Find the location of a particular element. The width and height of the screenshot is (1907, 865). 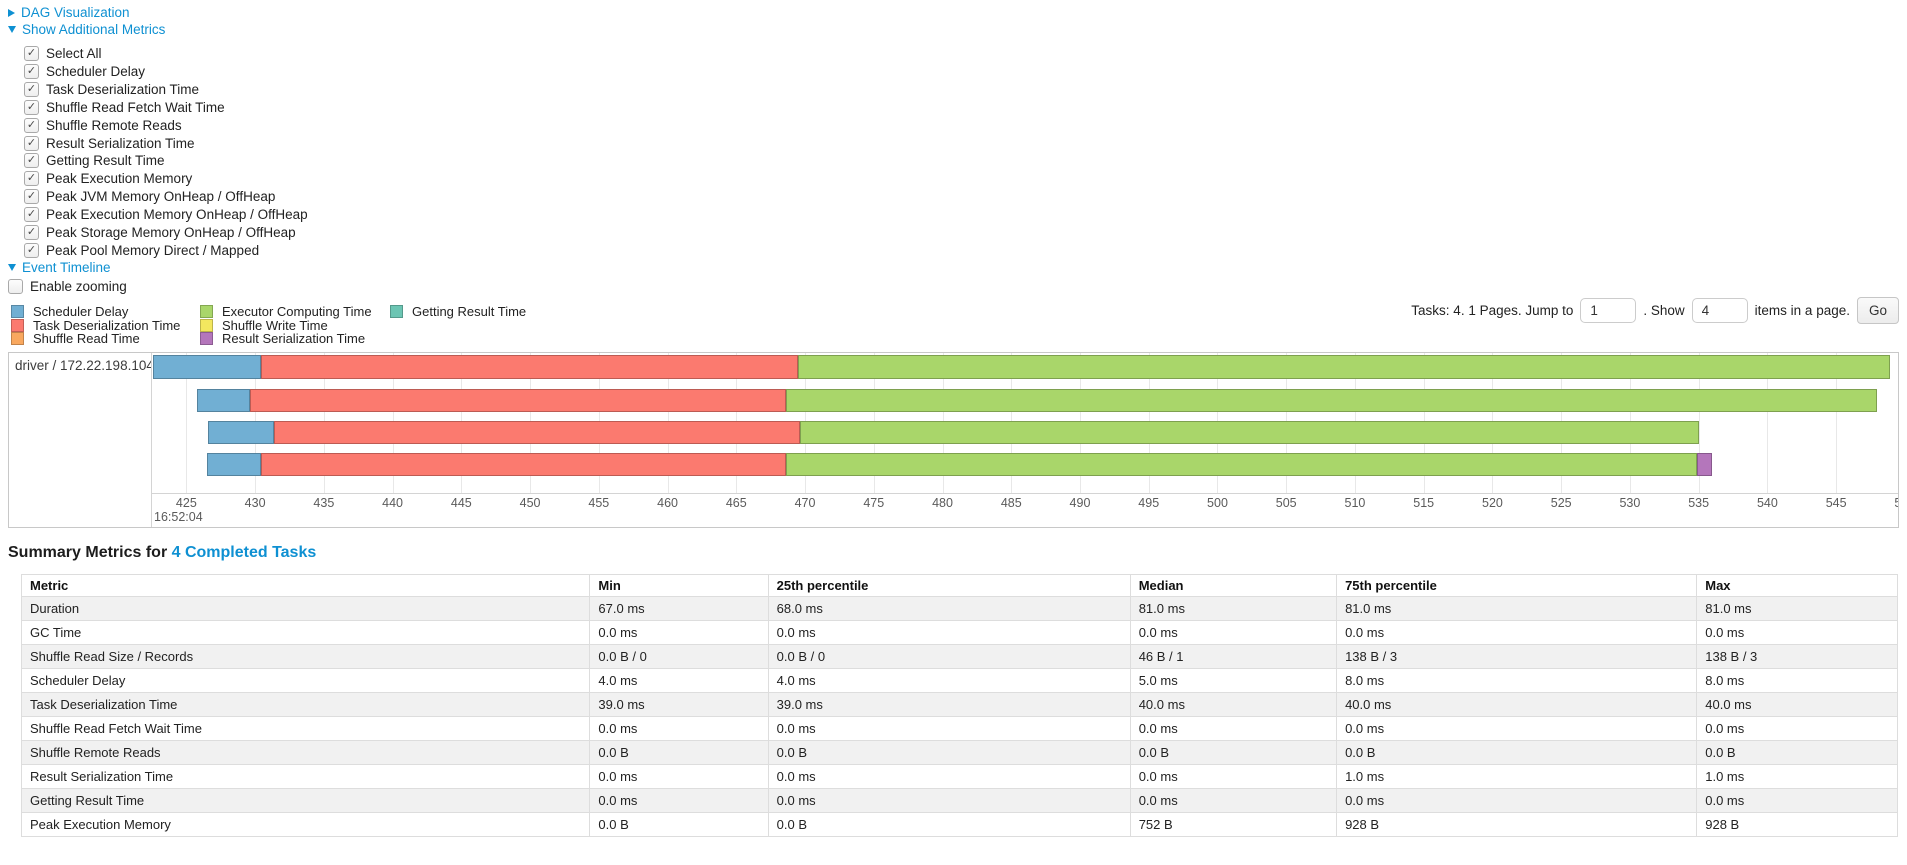

metric-checkbox-label: Peak Pool Memory Direct / Mapped is located at coordinates (153, 250).